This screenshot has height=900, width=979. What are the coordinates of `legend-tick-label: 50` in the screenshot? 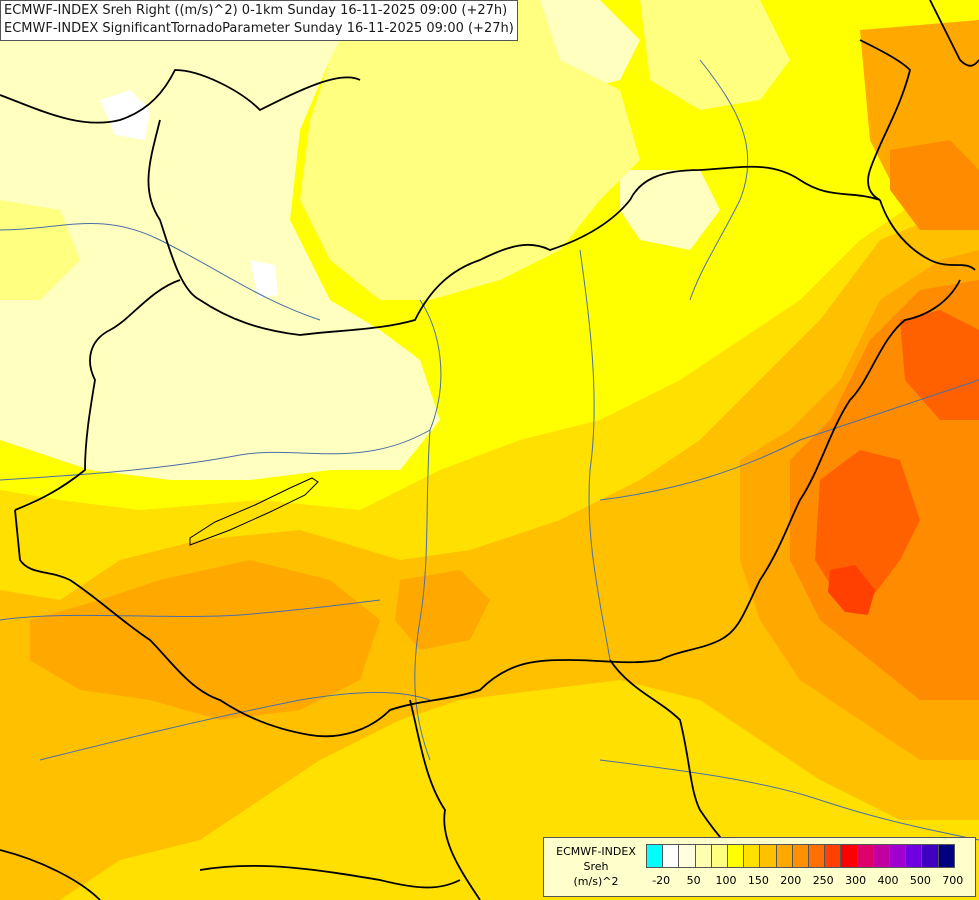 It's located at (693, 880).